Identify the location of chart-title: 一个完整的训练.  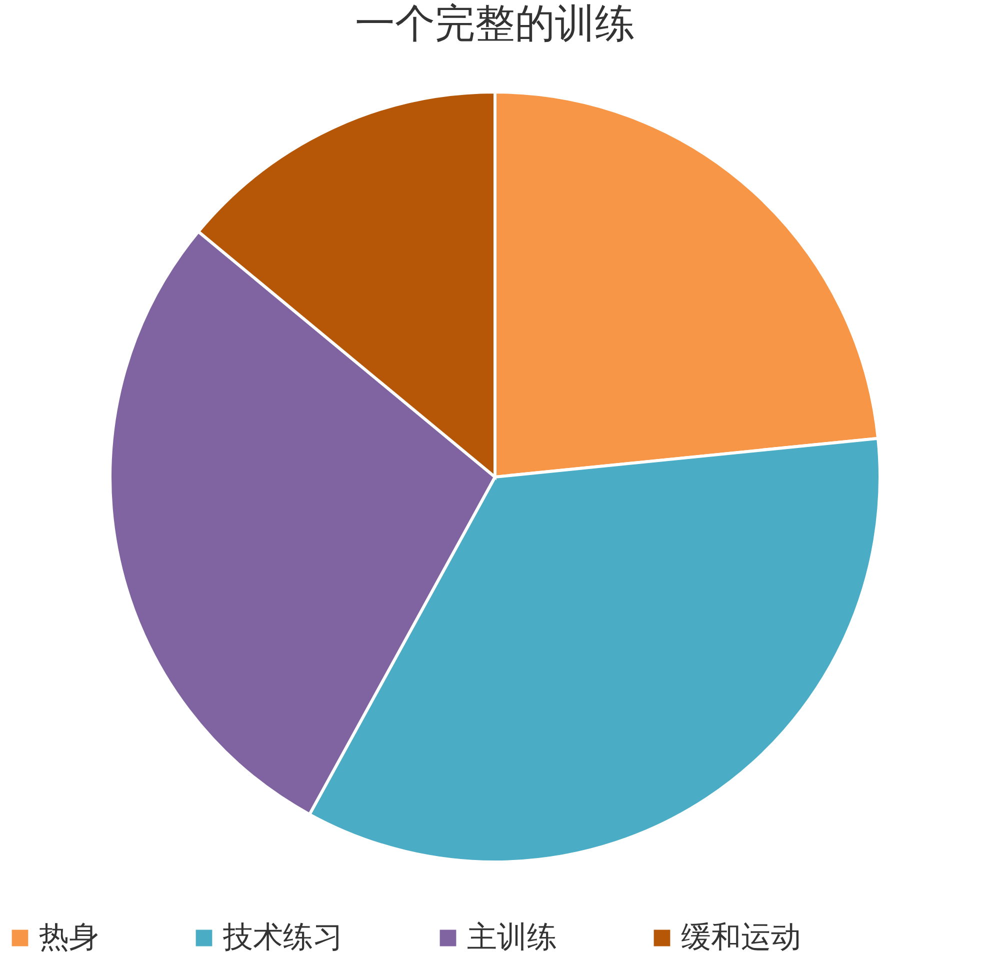
(495, 24).